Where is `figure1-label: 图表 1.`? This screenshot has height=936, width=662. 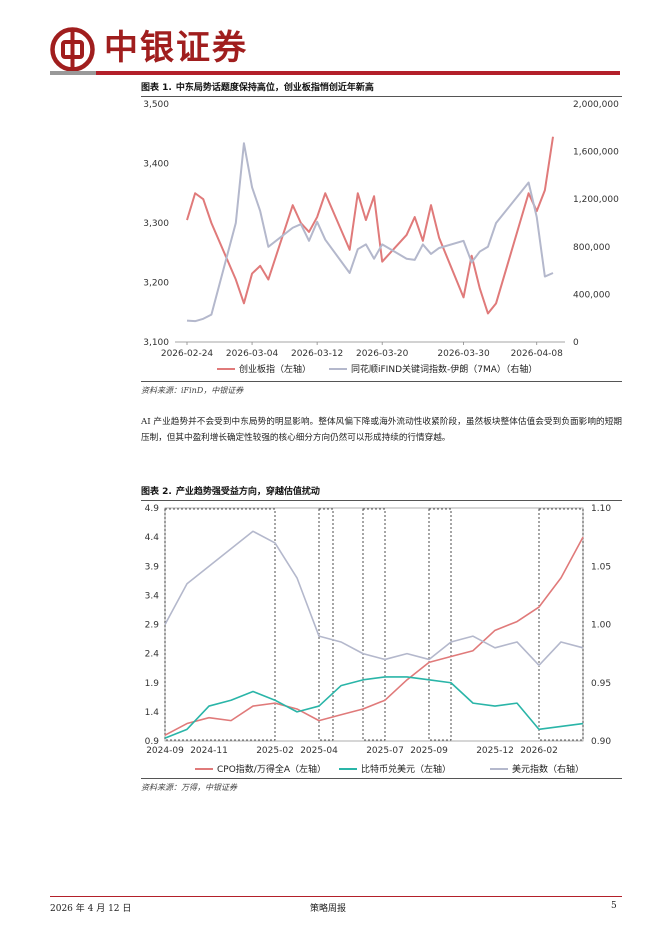
figure1-label: 图表 1. is located at coordinates (156, 88).